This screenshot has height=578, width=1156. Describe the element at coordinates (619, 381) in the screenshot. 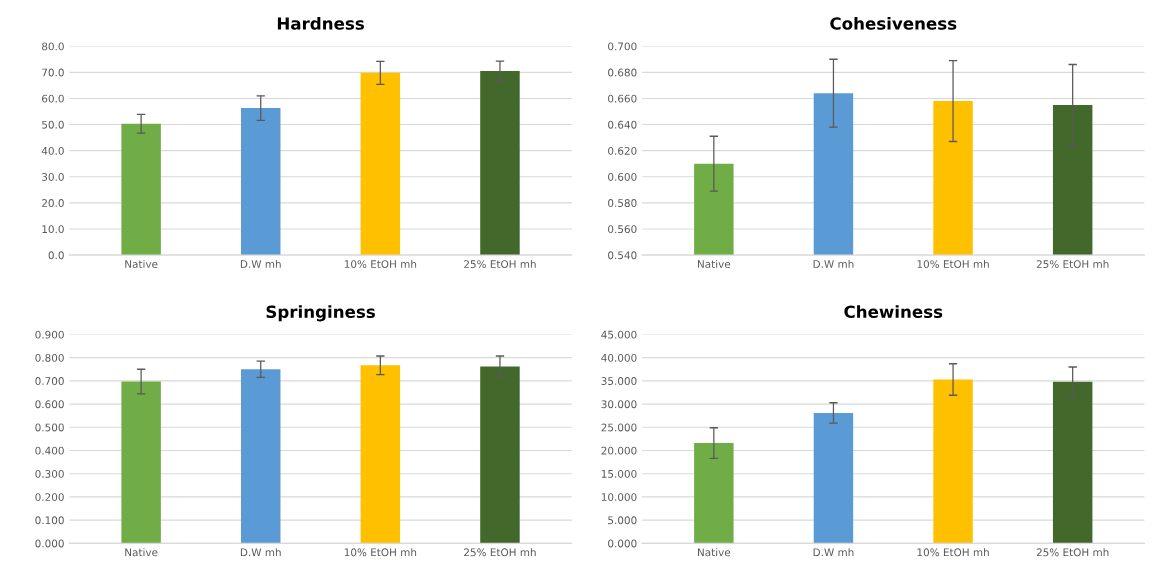

I see `y-tick-label: 35.000` at that location.